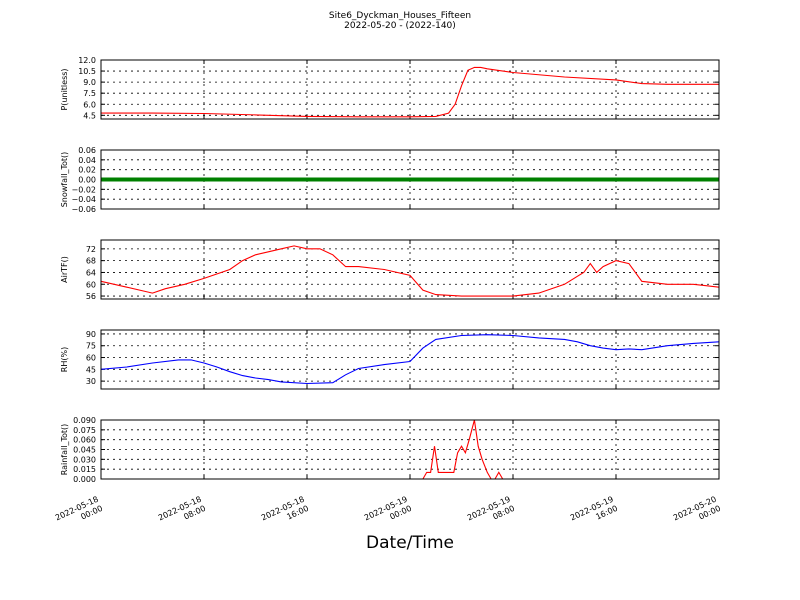  I want to click on x-tick-label: 2022-05-1800:00, so click(79, 513).